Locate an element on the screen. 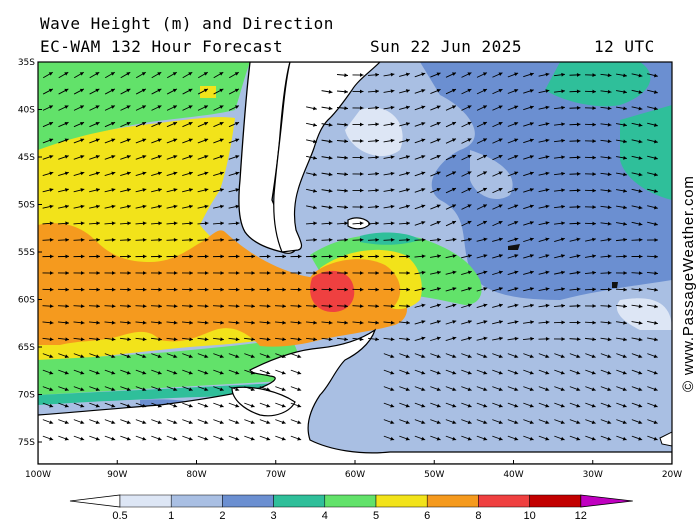  field-light-east is located at coordinates (491, 175).